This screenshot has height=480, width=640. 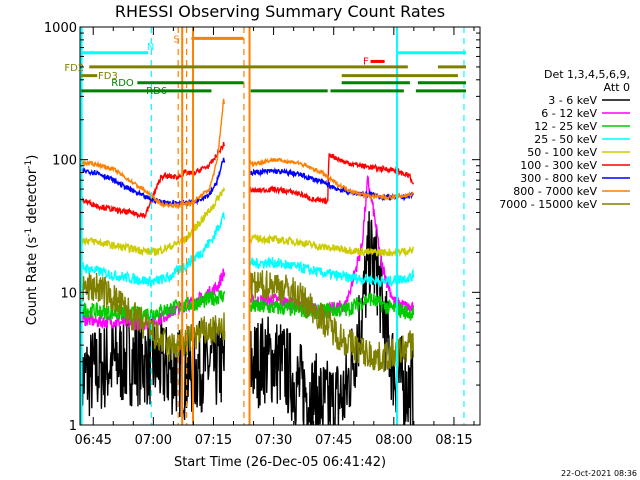 I want to click on x-tick-label-5: 08:00, so click(x=393, y=440).